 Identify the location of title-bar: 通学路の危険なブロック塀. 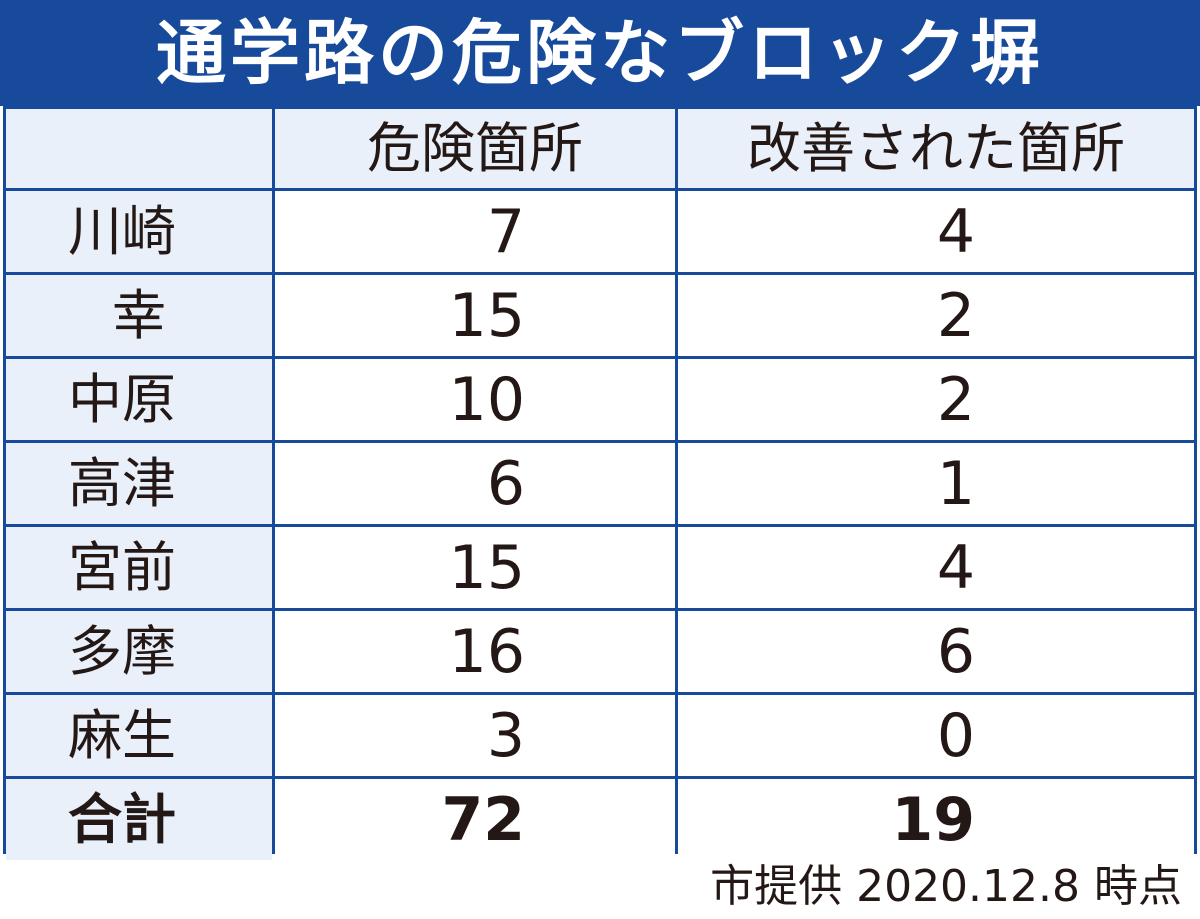
(600, 53).